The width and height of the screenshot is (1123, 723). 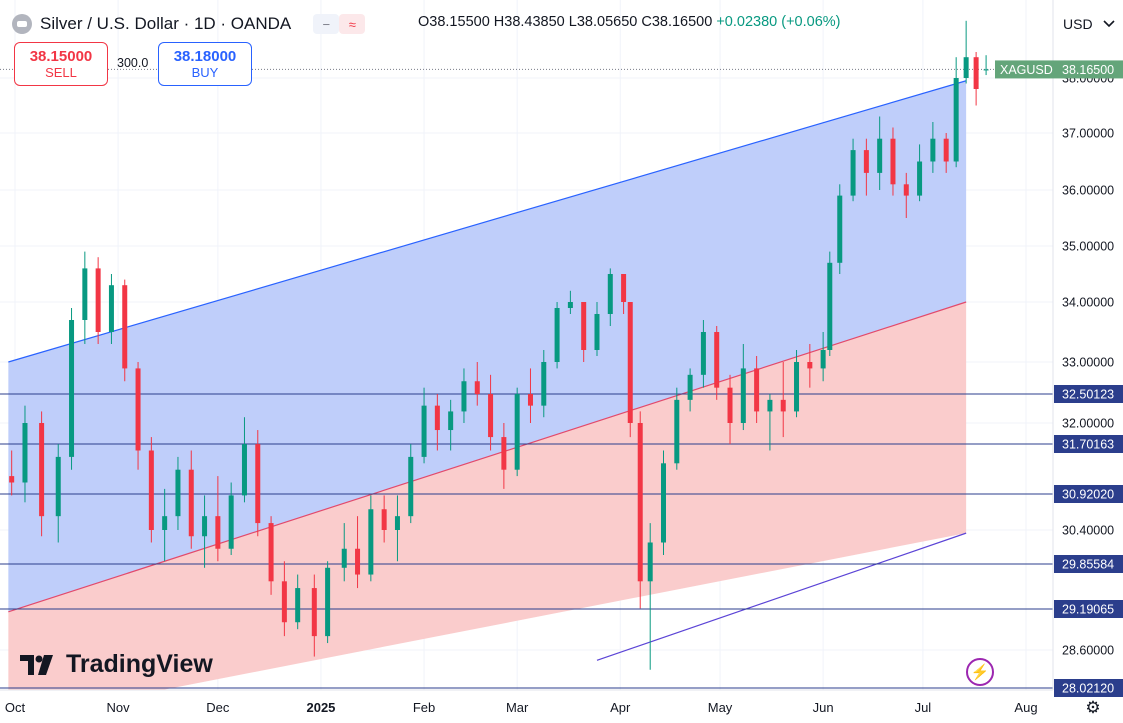 I want to click on wave-icon: ≈, so click(x=352, y=24).